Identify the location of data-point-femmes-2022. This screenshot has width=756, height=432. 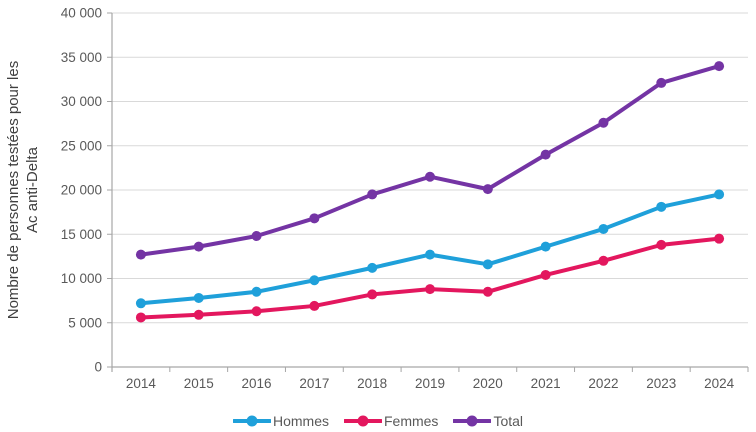
(603, 260).